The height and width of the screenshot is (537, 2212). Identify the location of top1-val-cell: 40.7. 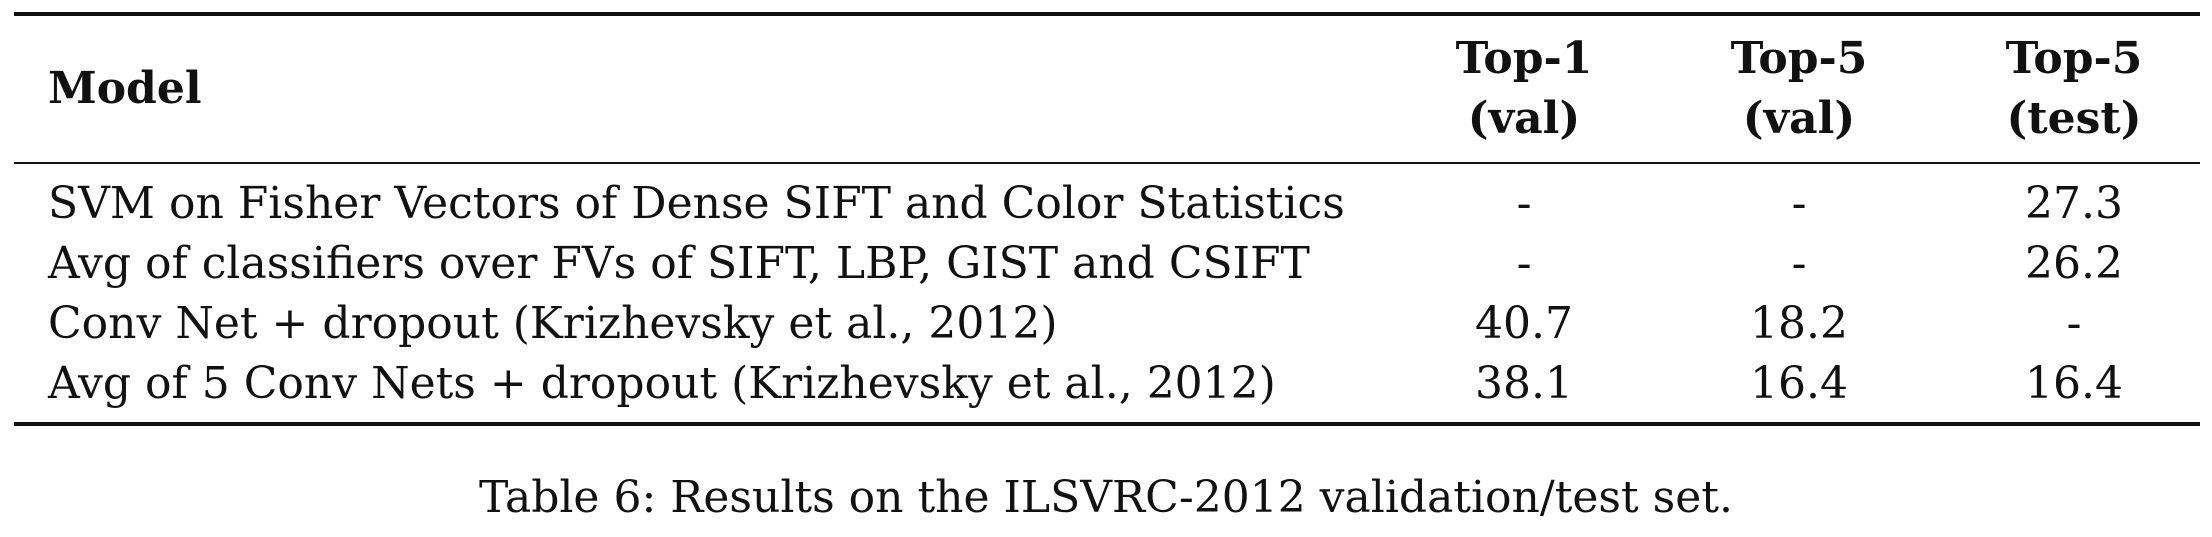
(1524, 323).